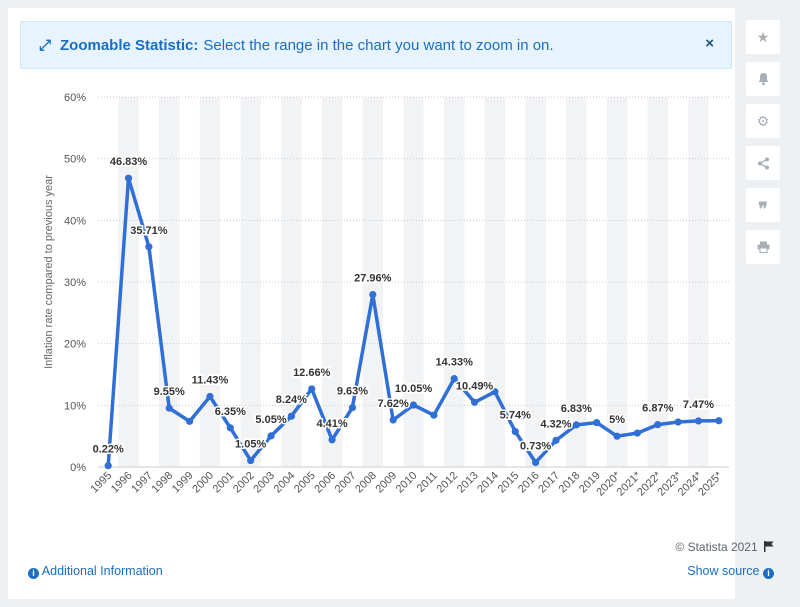 The height and width of the screenshot is (607, 800). I want to click on y-tick-label: 20%, so click(75, 345).